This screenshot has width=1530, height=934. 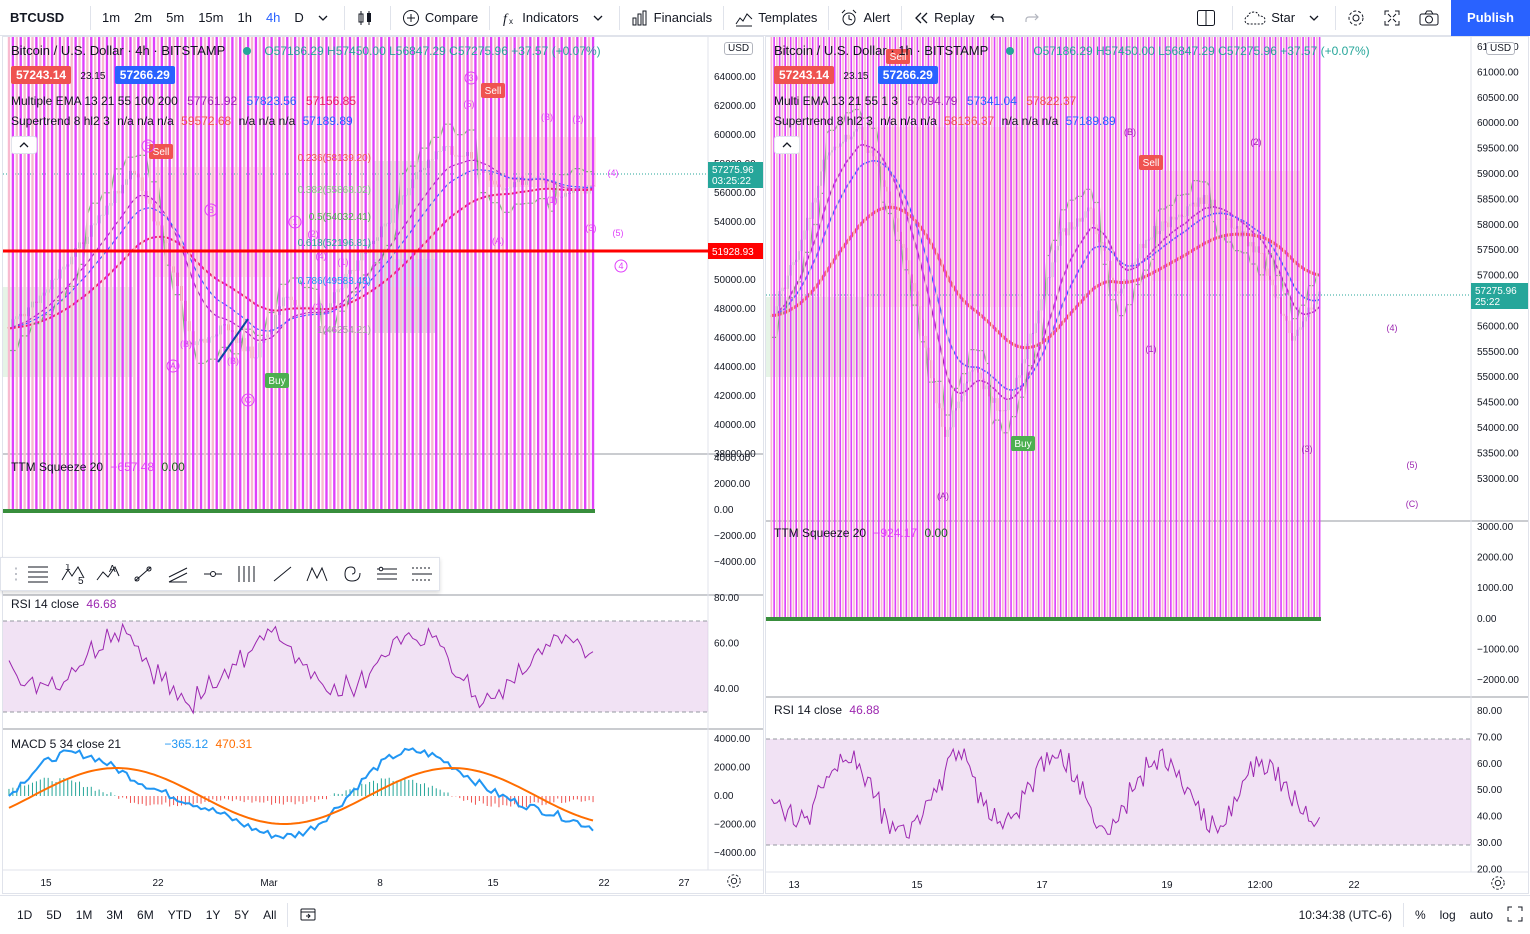 What do you see at coordinates (804, 75) in the screenshot?
I see `right-bid-chip: 57243.14` at bounding box center [804, 75].